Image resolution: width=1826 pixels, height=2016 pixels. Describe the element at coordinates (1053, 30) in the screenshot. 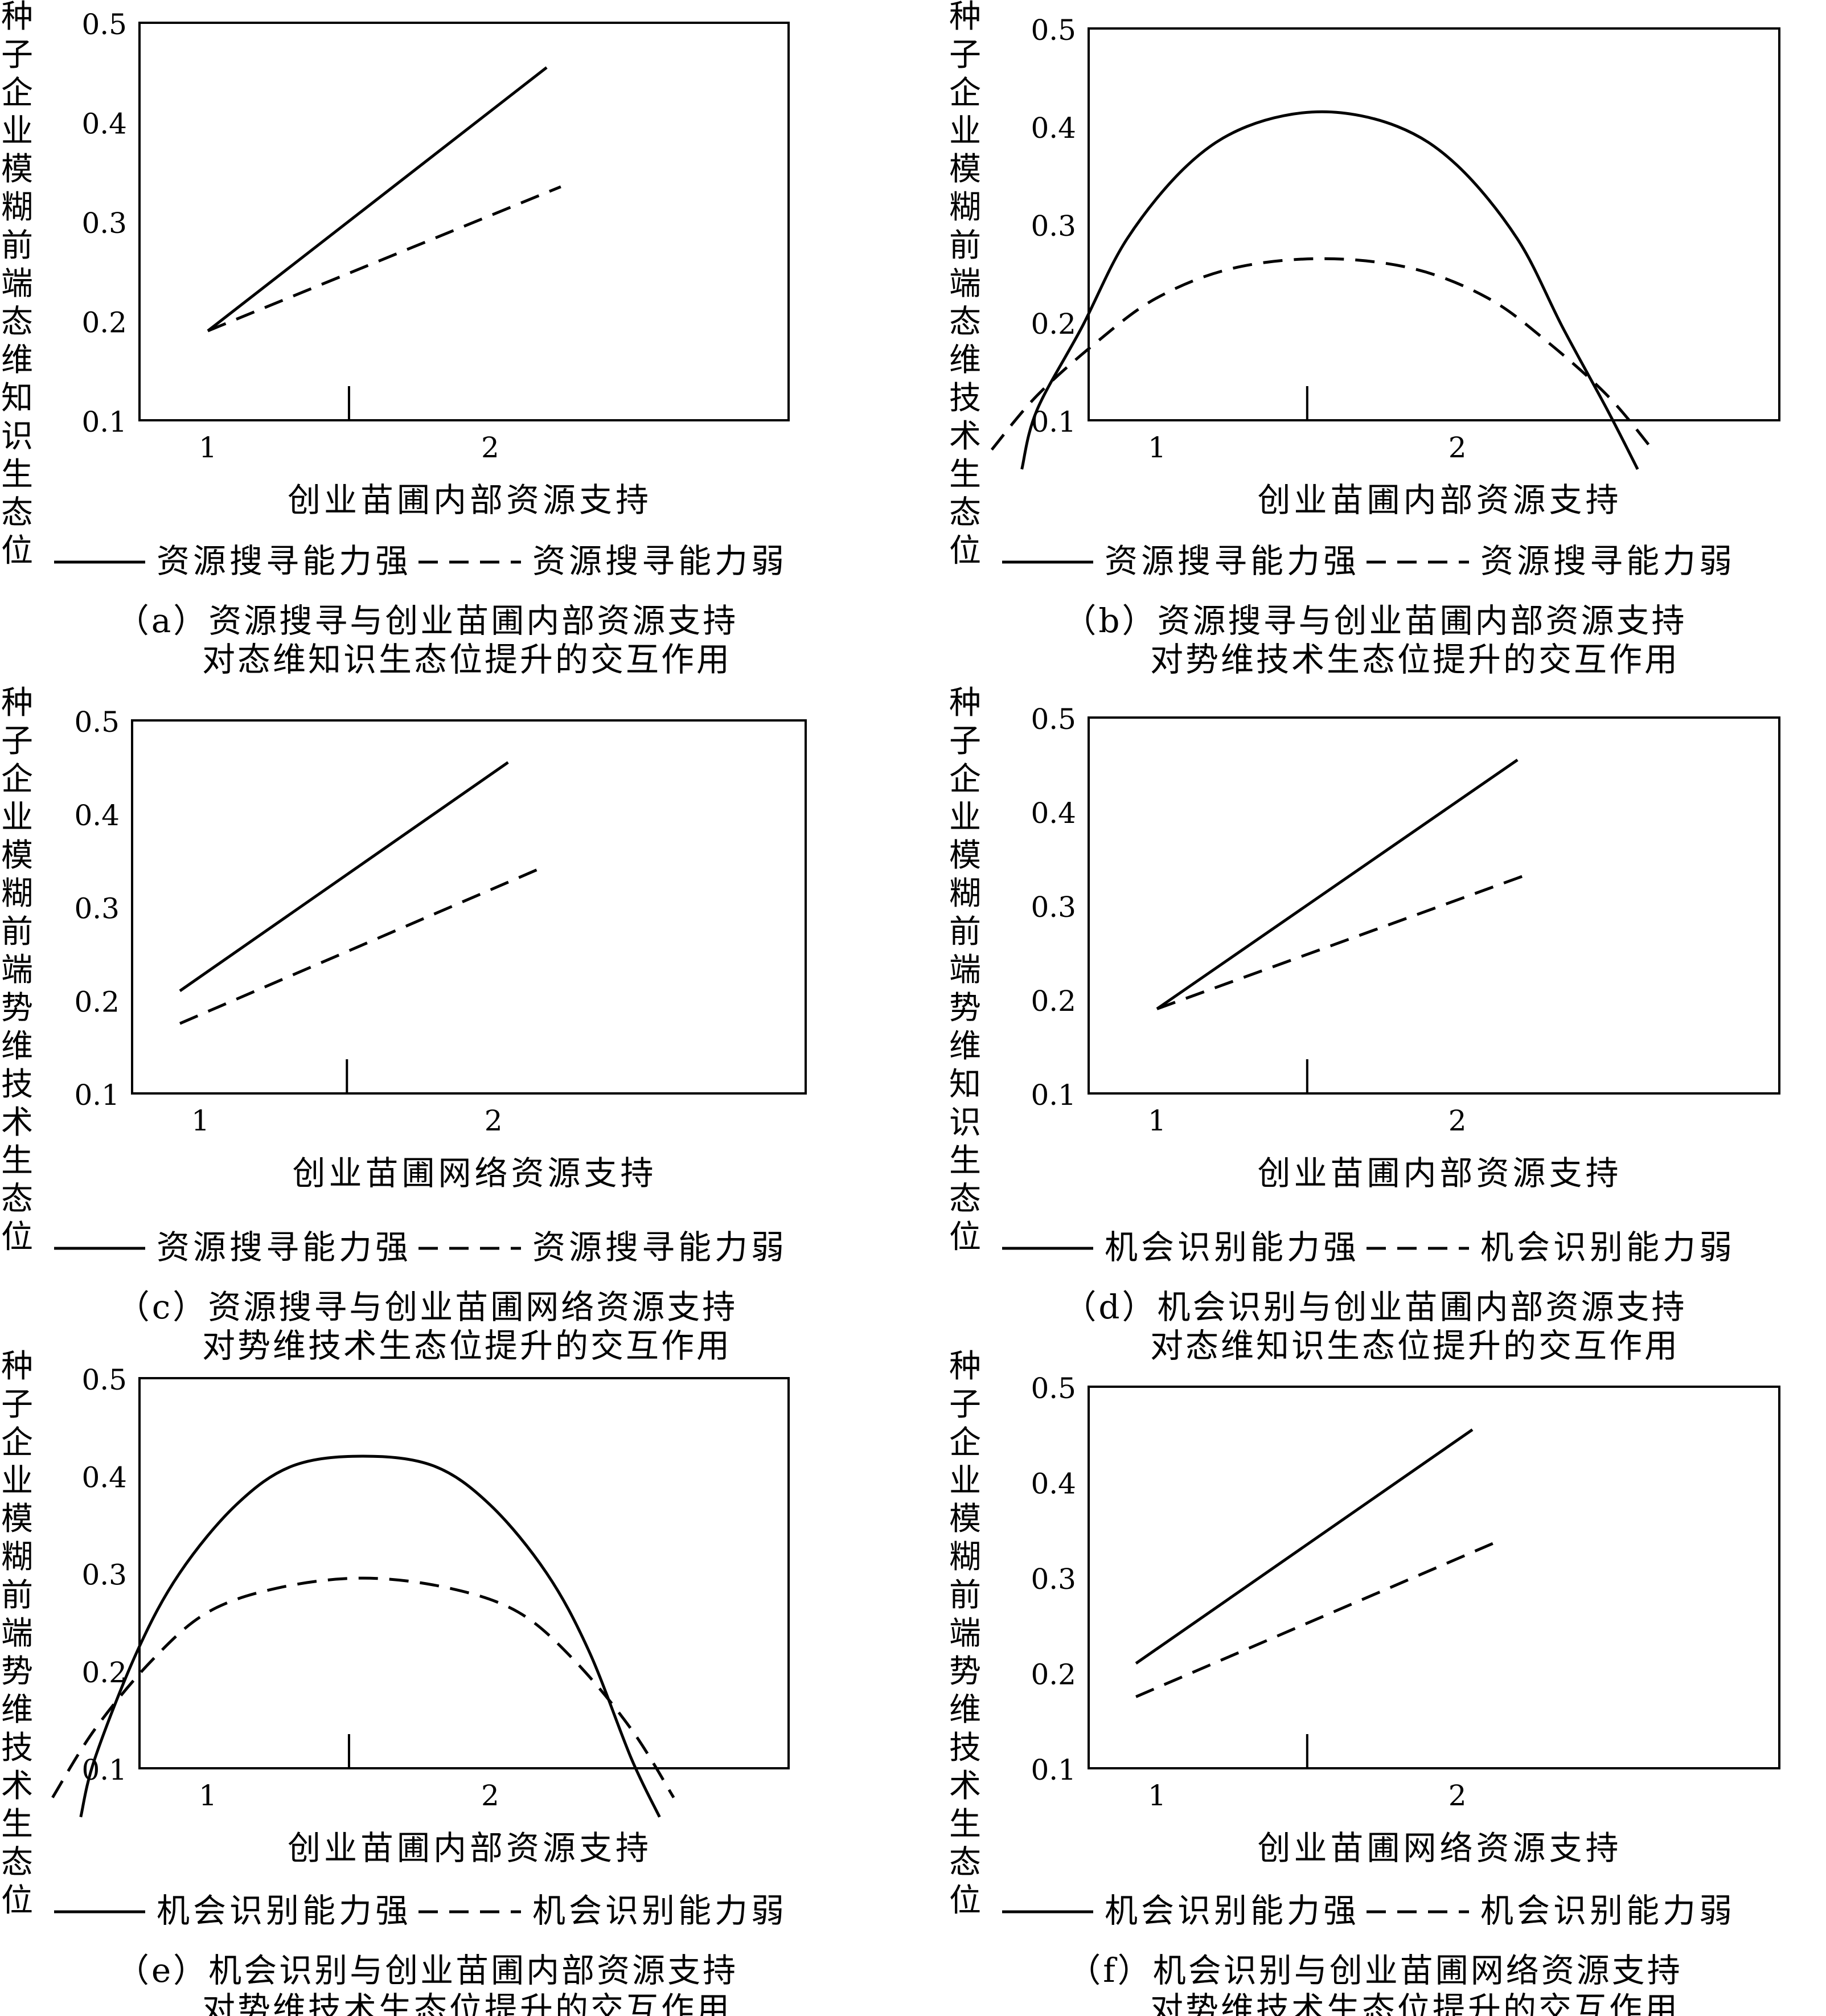

I see `y-tick-label: 0.5` at that location.